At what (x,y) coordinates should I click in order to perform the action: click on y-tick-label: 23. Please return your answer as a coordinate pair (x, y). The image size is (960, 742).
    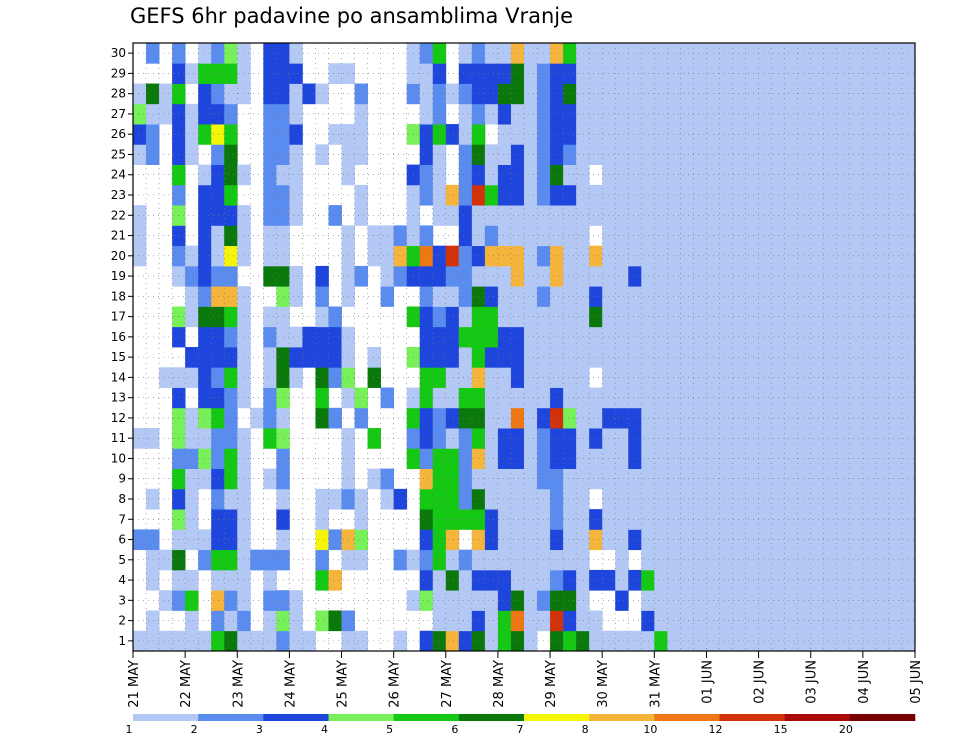
    Looking at the image, I should click on (118, 195).